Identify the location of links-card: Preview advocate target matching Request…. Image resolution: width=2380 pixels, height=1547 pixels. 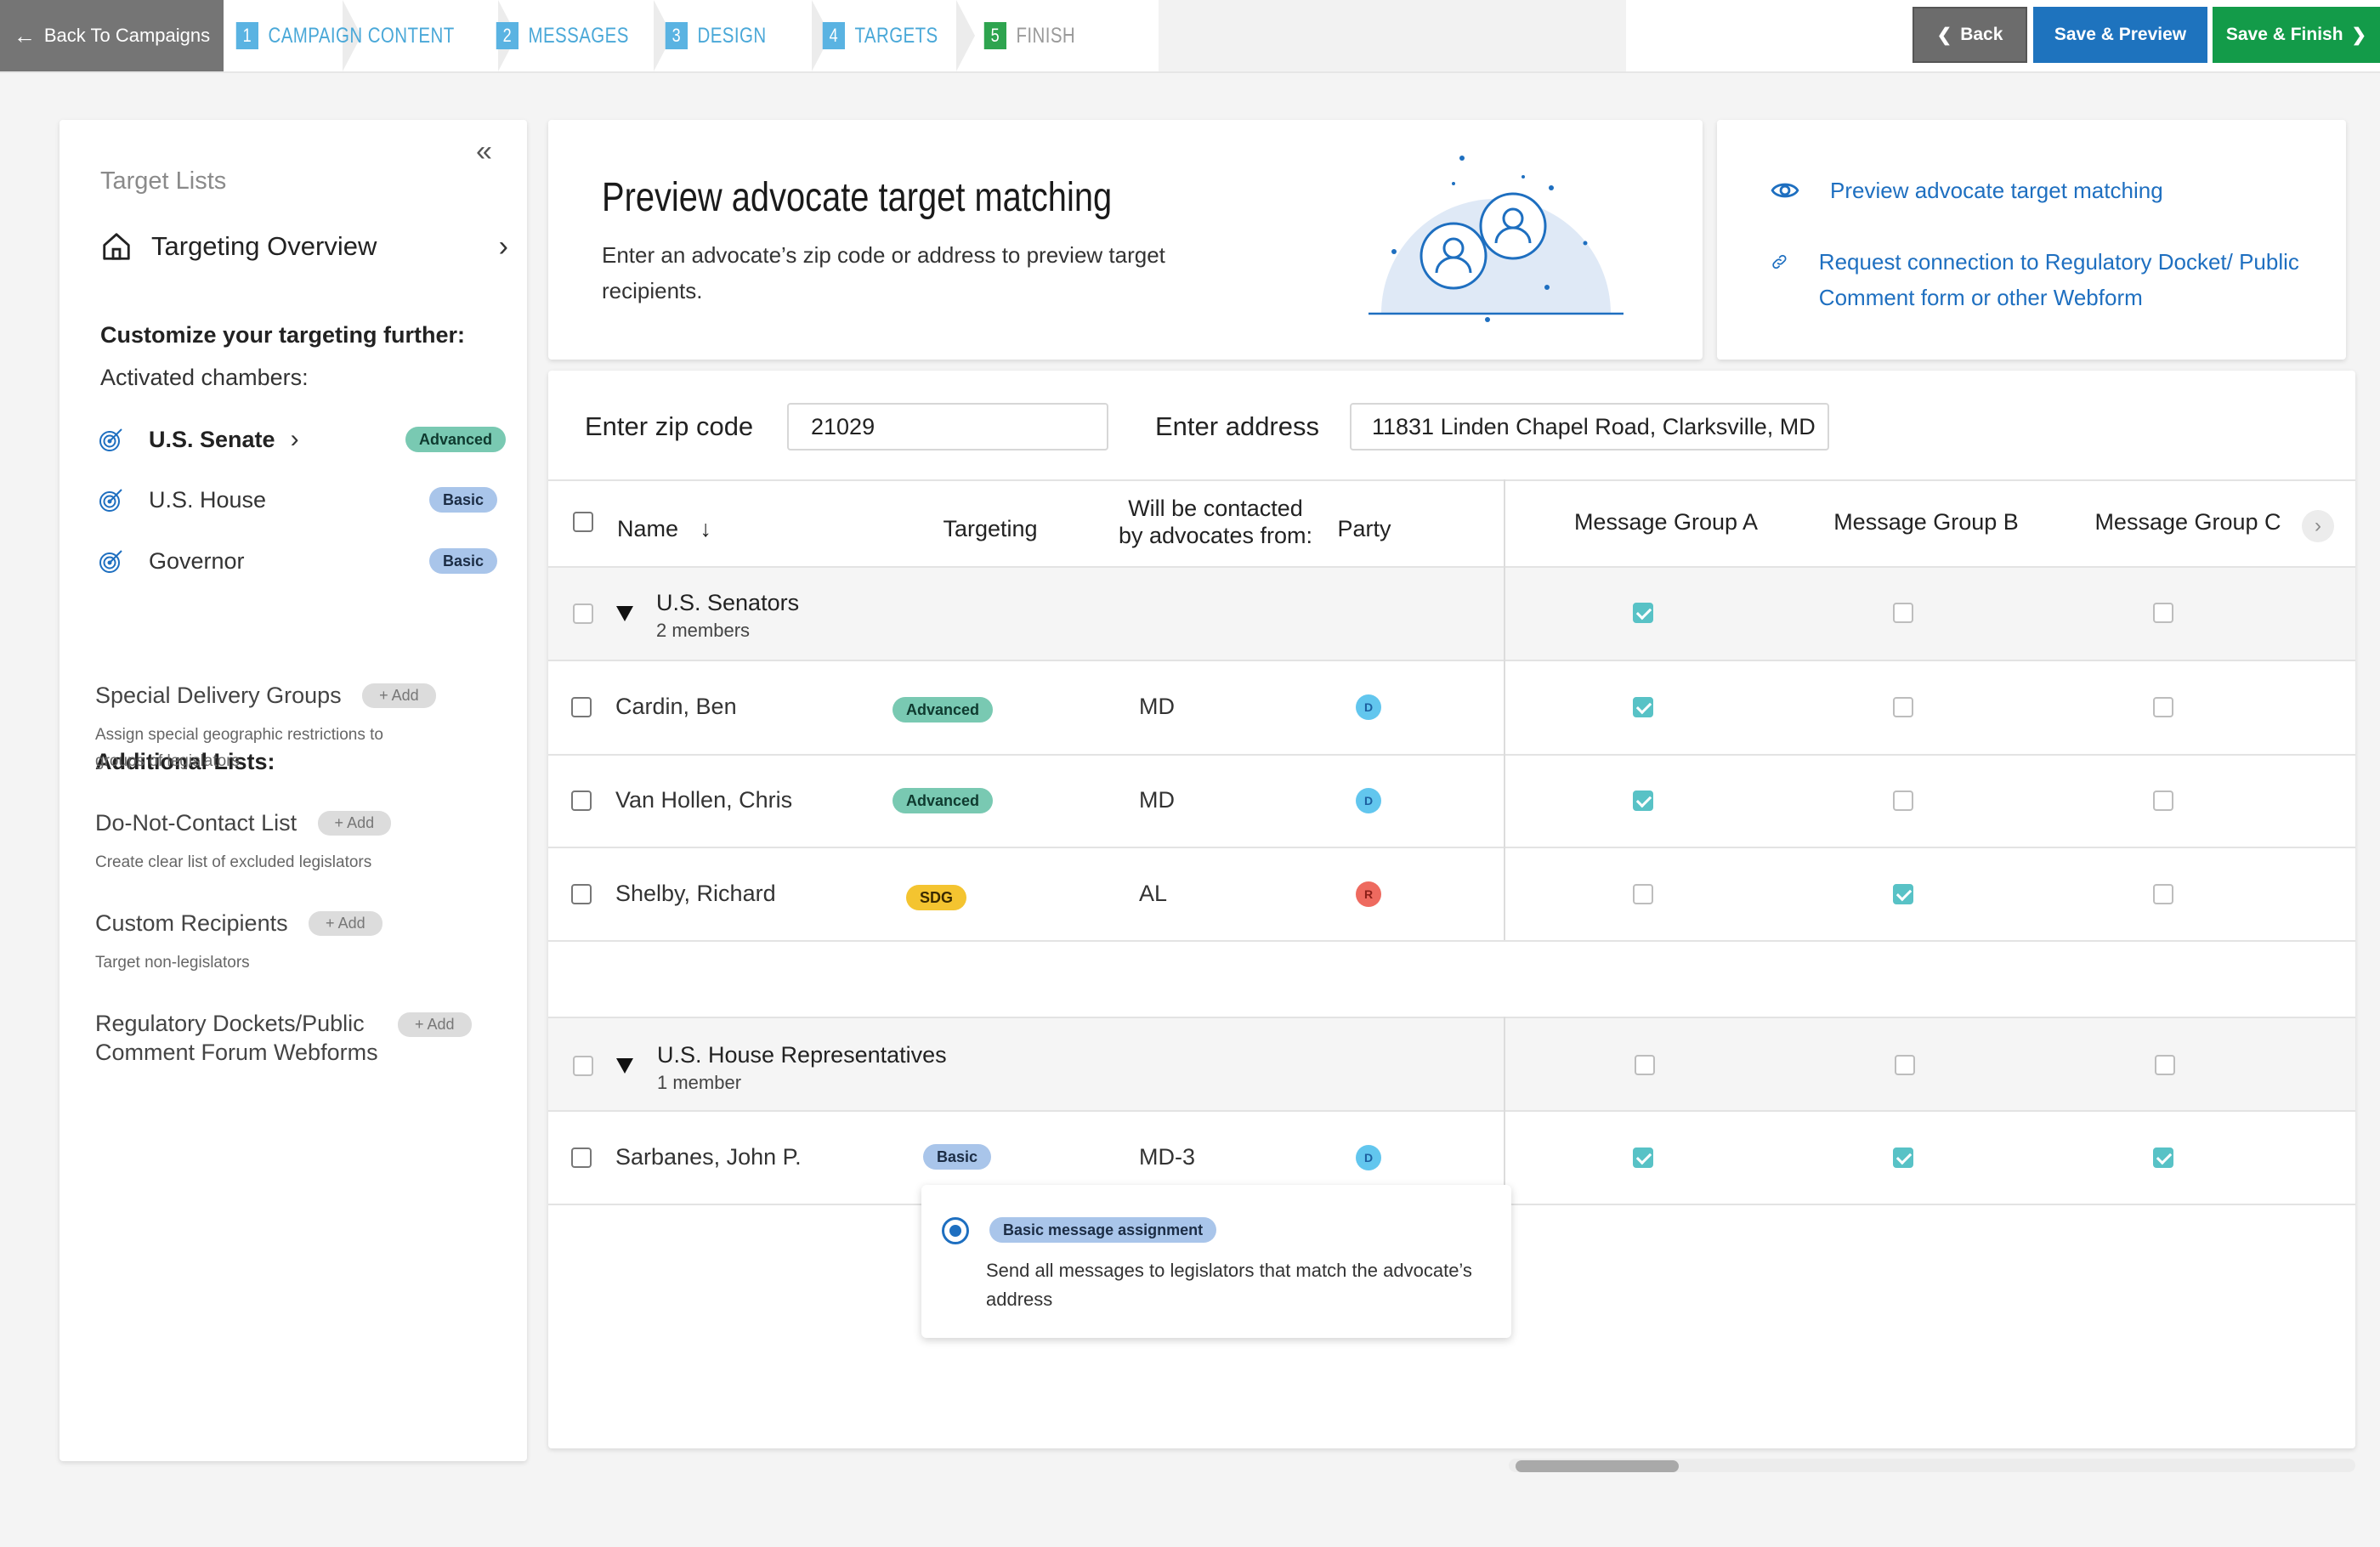
(2031, 240).